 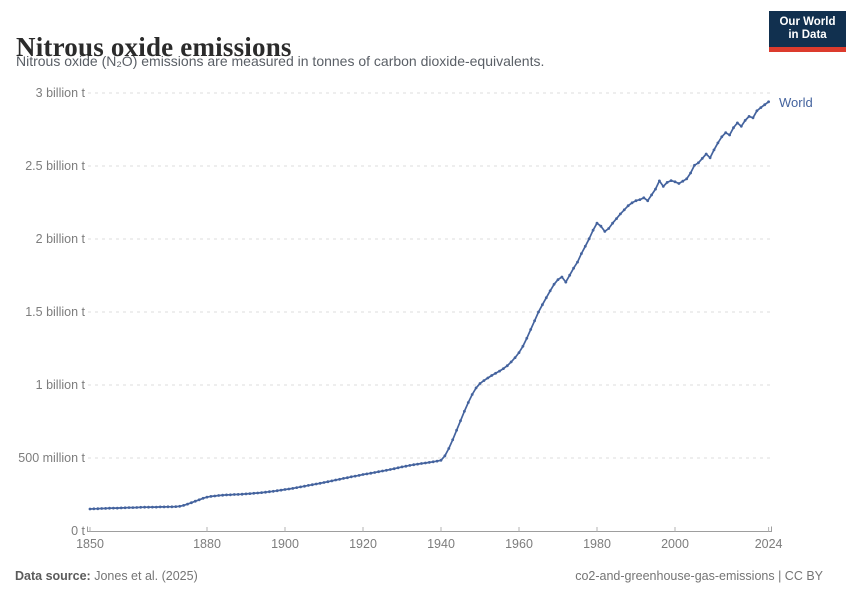 What do you see at coordinates (154, 47) in the screenshot?
I see `chart-title: Nitrous oxide emissions` at bounding box center [154, 47].